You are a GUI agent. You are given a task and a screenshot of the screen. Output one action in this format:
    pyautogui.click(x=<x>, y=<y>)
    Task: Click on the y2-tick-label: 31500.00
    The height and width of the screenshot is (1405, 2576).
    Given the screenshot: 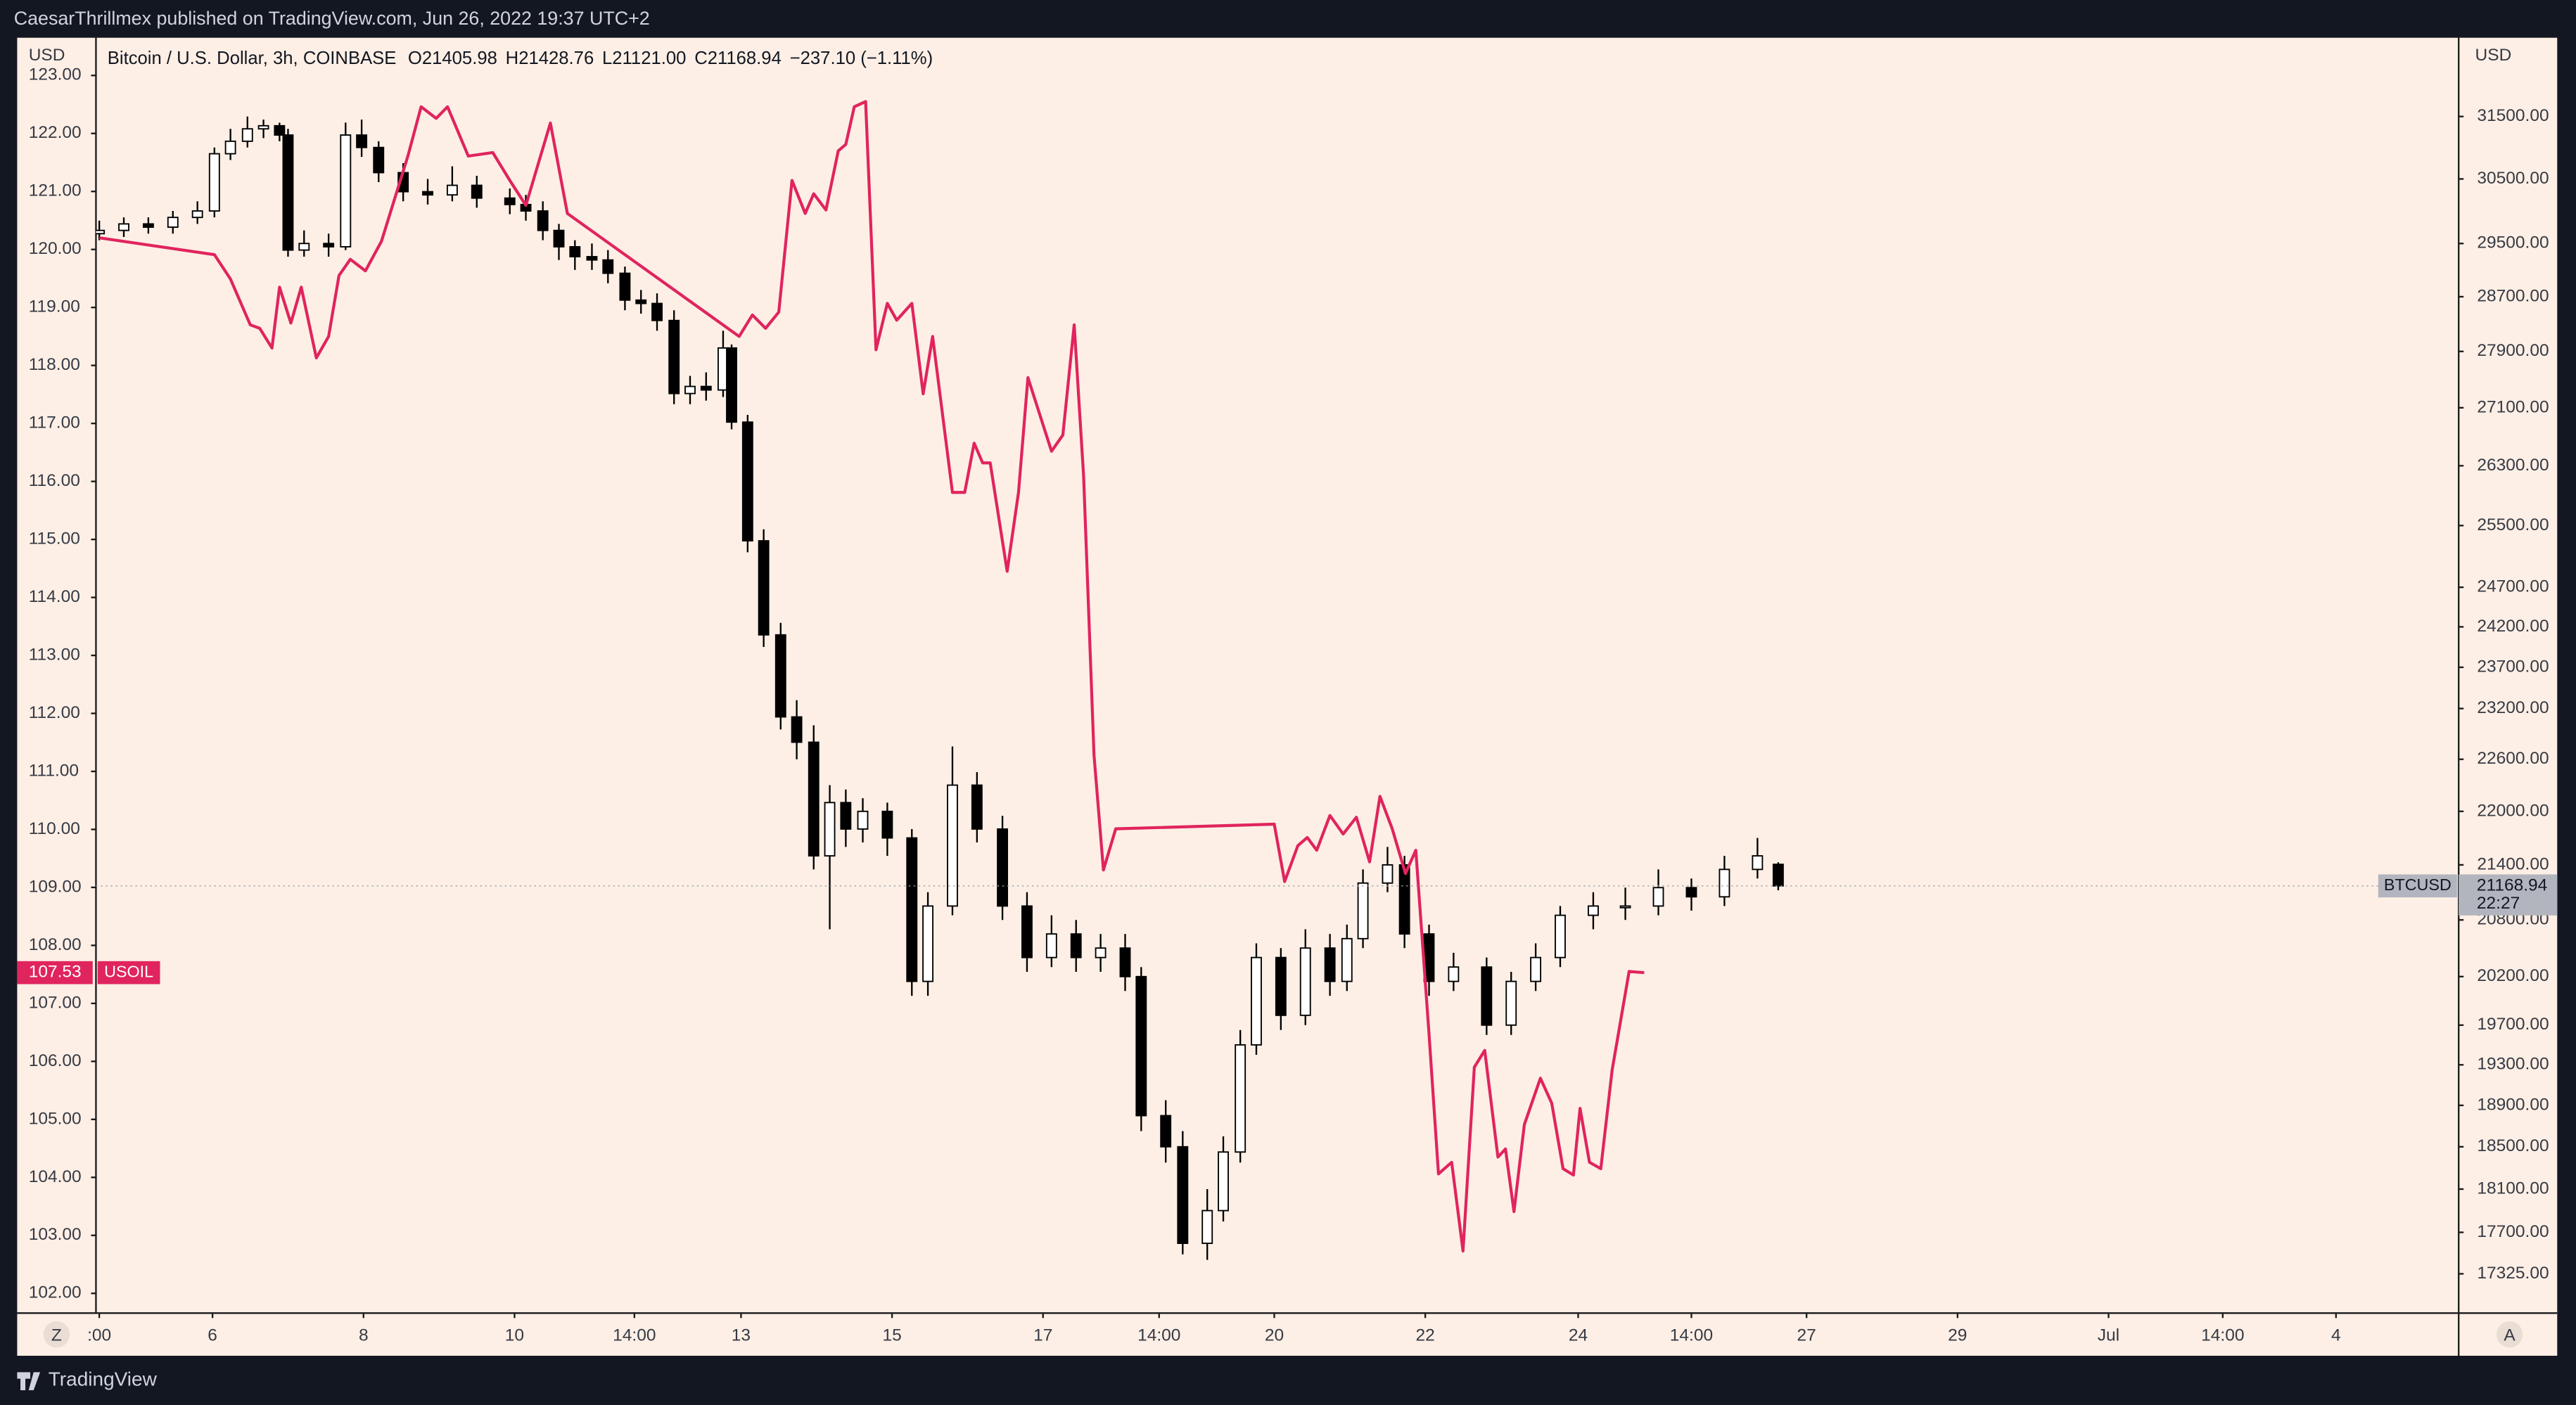 What is the action you would take?
    pyautogui.click(x=2513, y=115)
    